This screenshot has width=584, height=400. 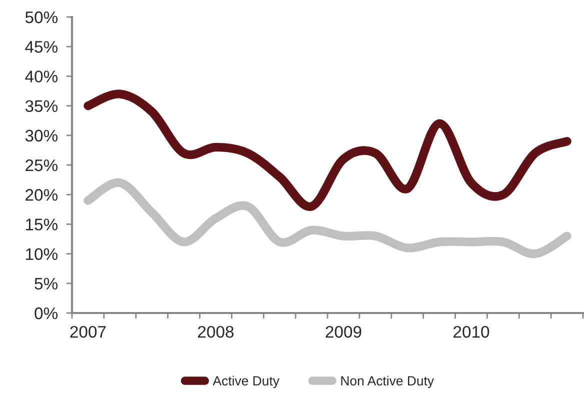 I want to click on y-tick-label: 50%, so click(x=41, y=17).